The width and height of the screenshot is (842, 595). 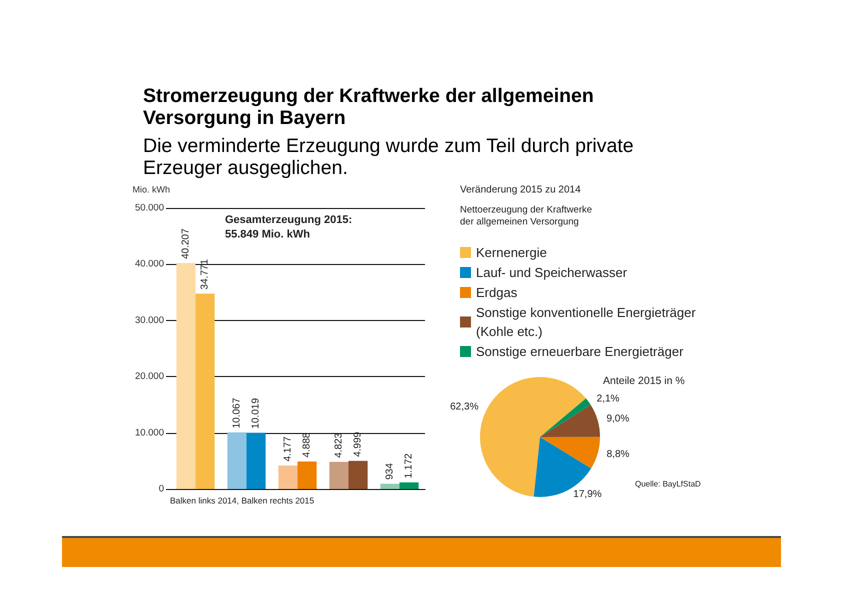 What do you see at coordinates (338, 445) in the screenshot?
I see `data-label: 4.823` at bounding box center [338, 445].